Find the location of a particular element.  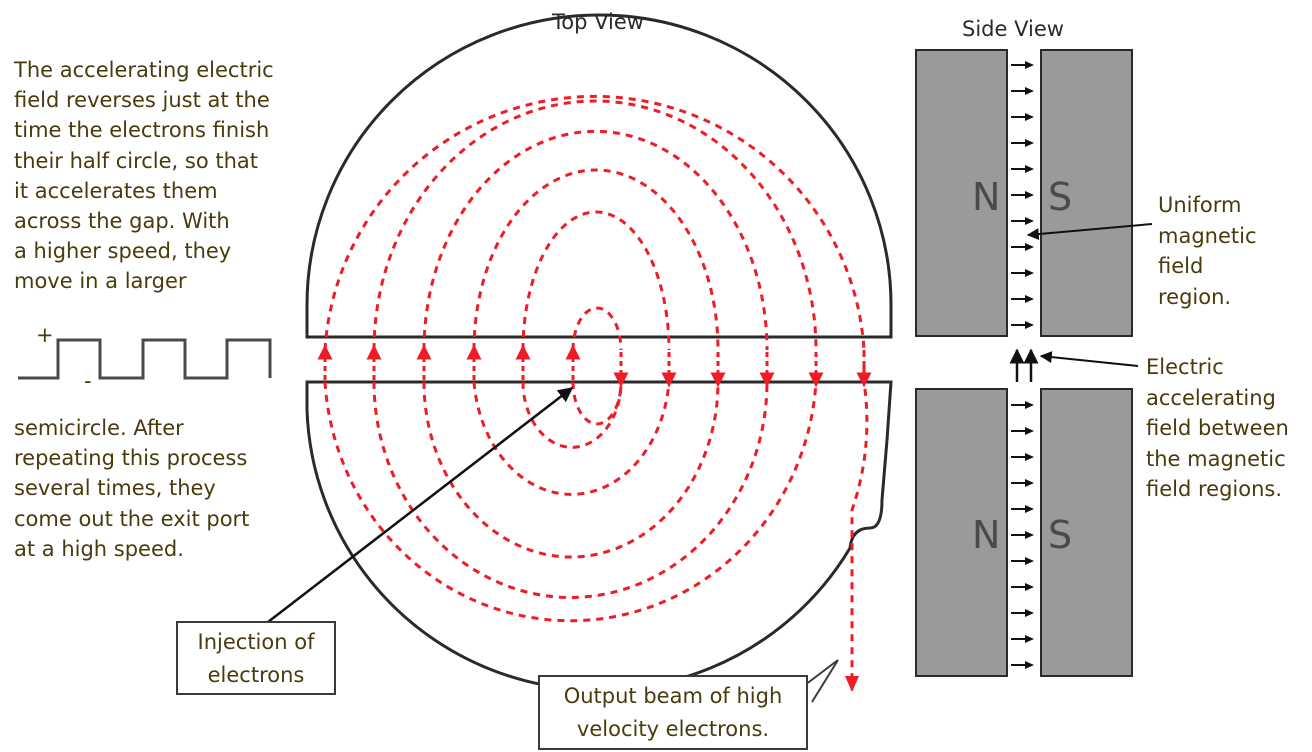

label-line: region. is located at coordinates (1195, 296).